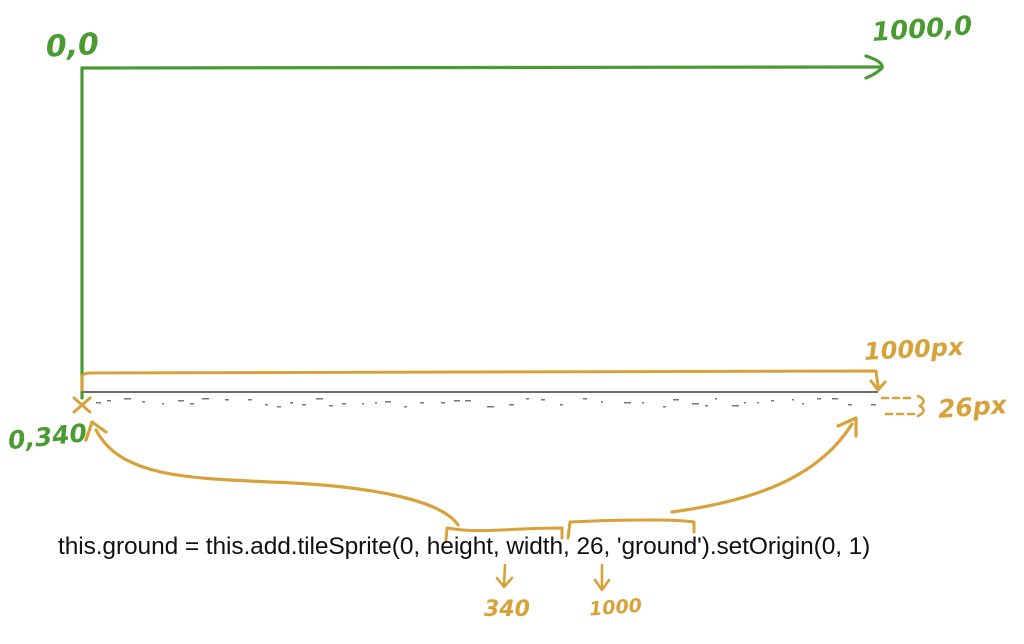  What do you see at coordinates (277, 477) in the screenshot?
I see `arrow-to-bottom-left` at bounding box center [277, 477].